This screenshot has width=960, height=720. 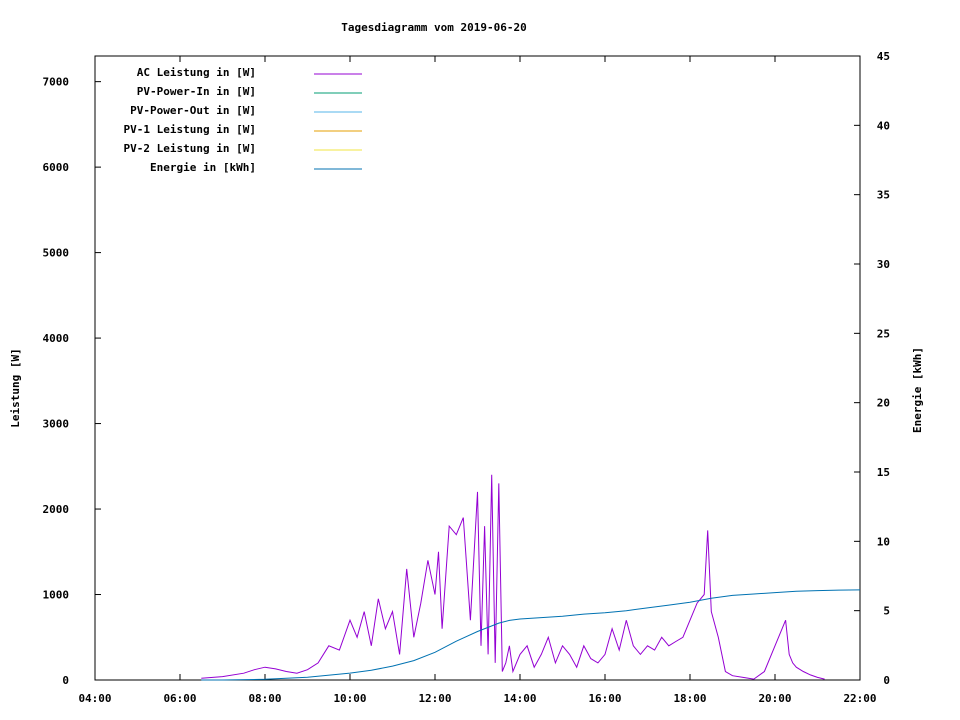 What do you see at coordinates (349, 698) in the screenshot?
I see `x-tick-label: 10:00` at bounding box center [349, 698].